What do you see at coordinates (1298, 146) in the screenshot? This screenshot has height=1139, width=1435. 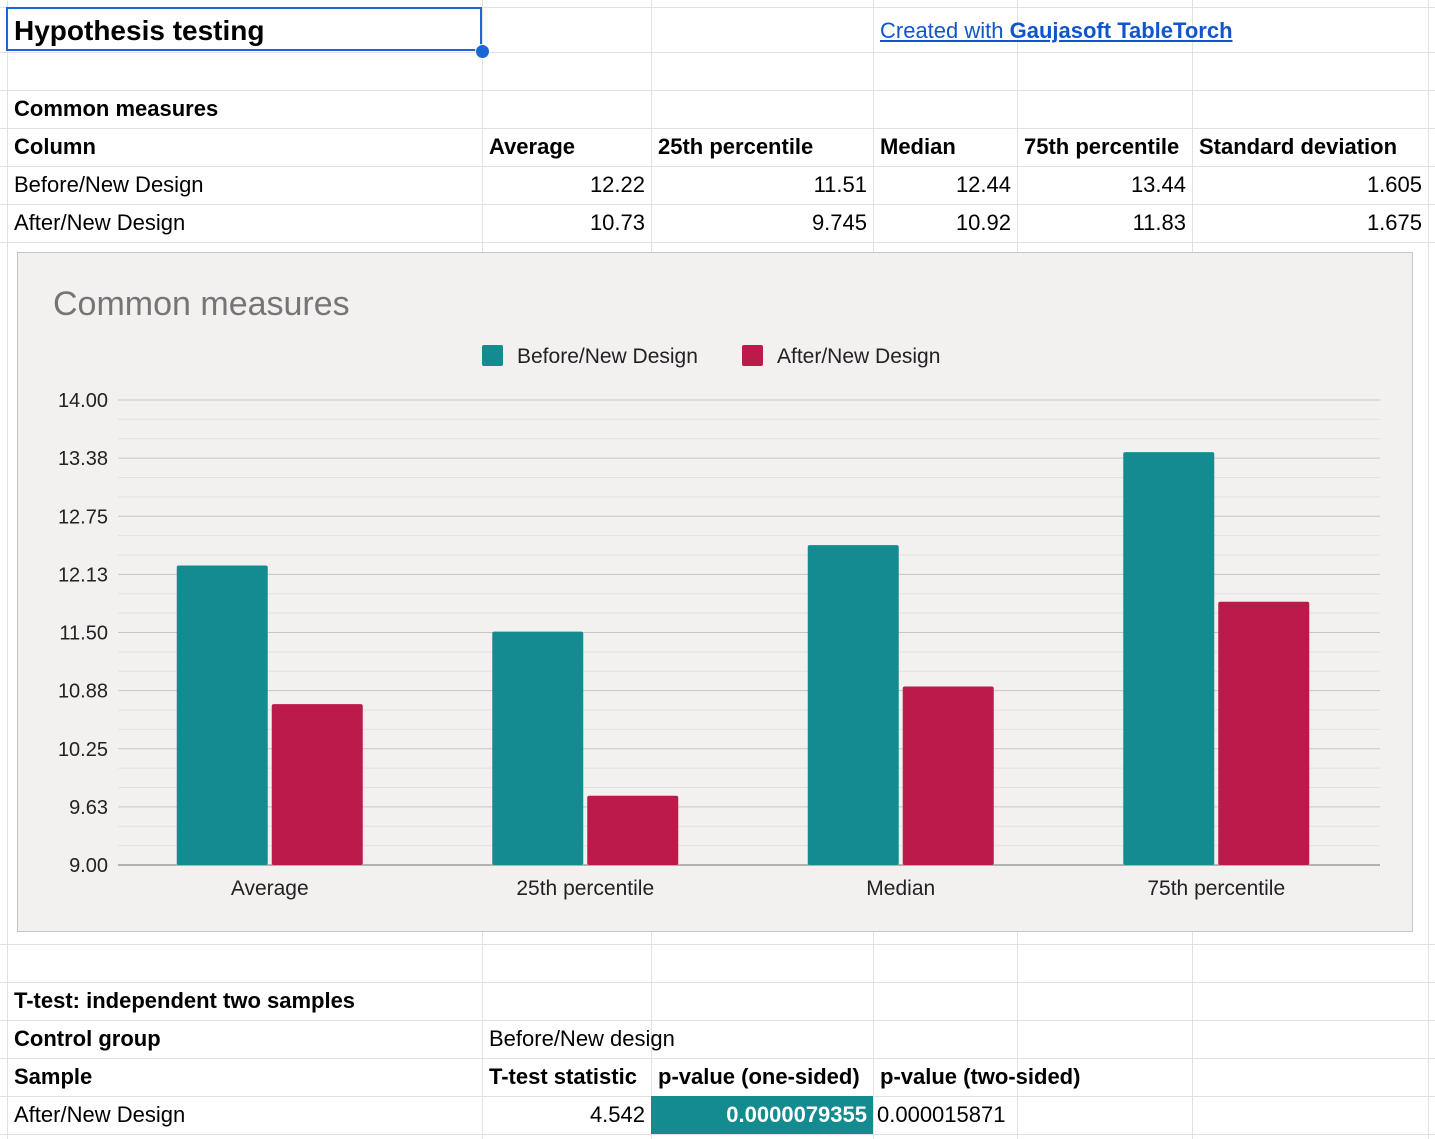 I see `header-standard-deviation: Standard deviation` at bounding box center [1298, 146].